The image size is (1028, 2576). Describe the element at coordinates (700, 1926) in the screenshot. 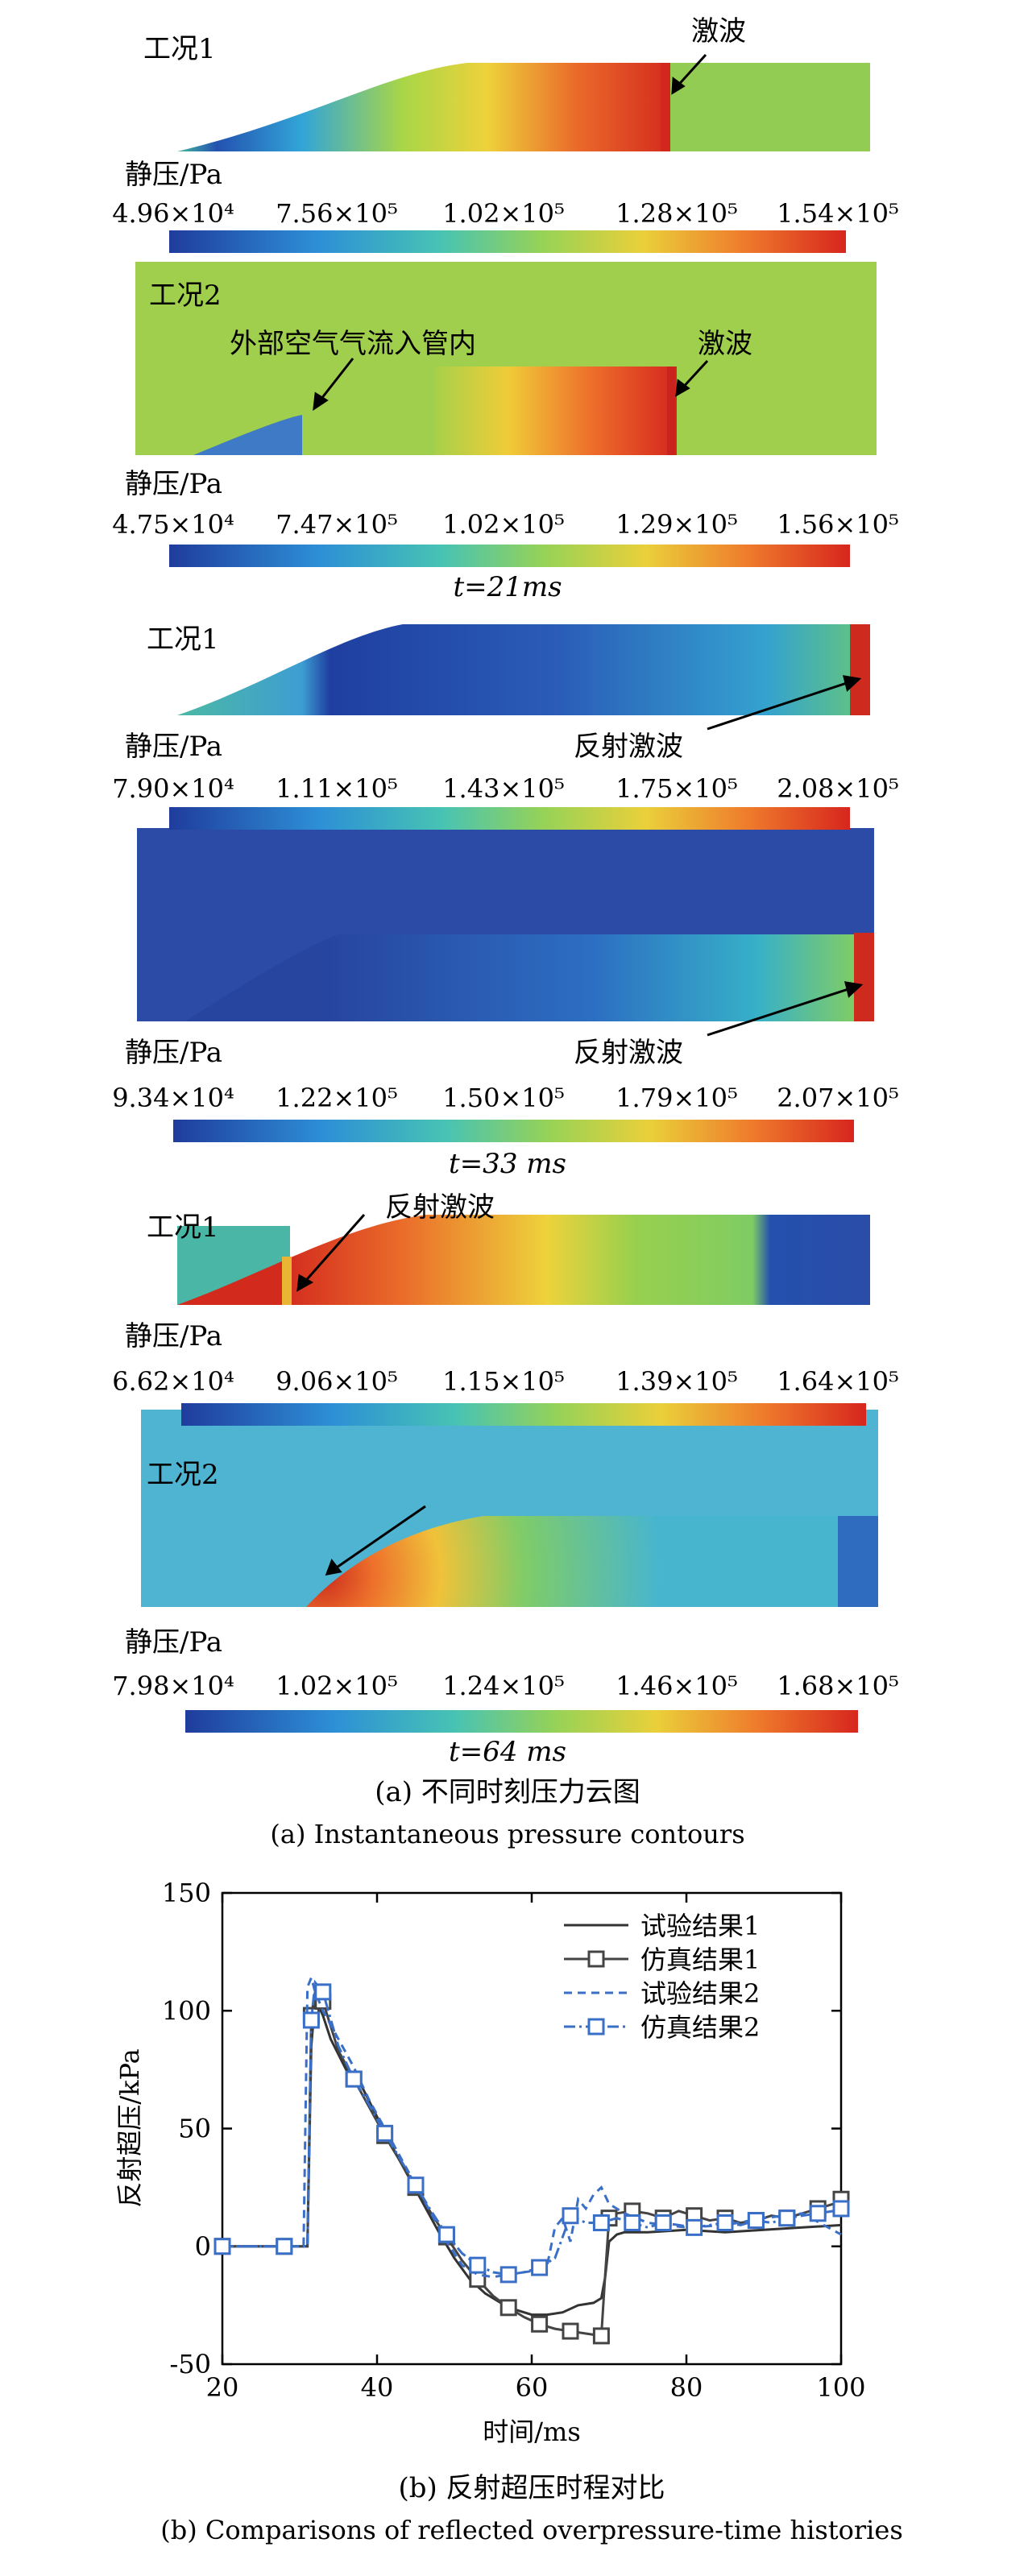

I see `legend-label: 试验结果1` at that location.